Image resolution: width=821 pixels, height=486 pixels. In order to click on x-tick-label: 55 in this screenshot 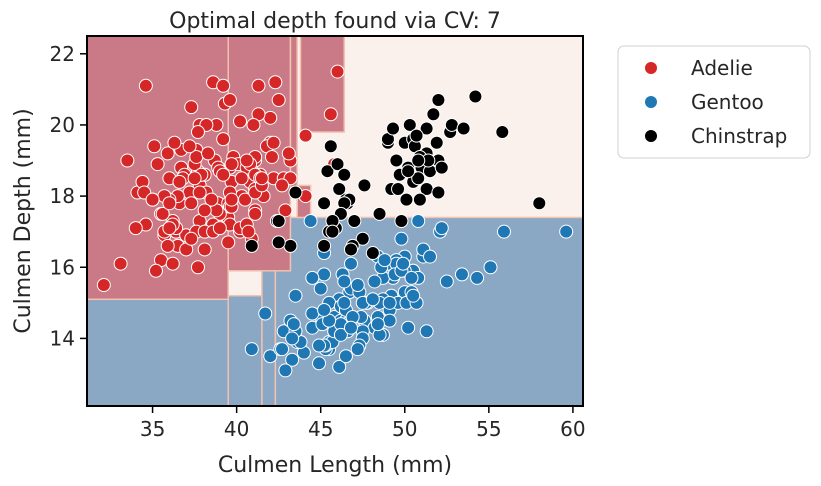, I will do `click(488, 429)`.